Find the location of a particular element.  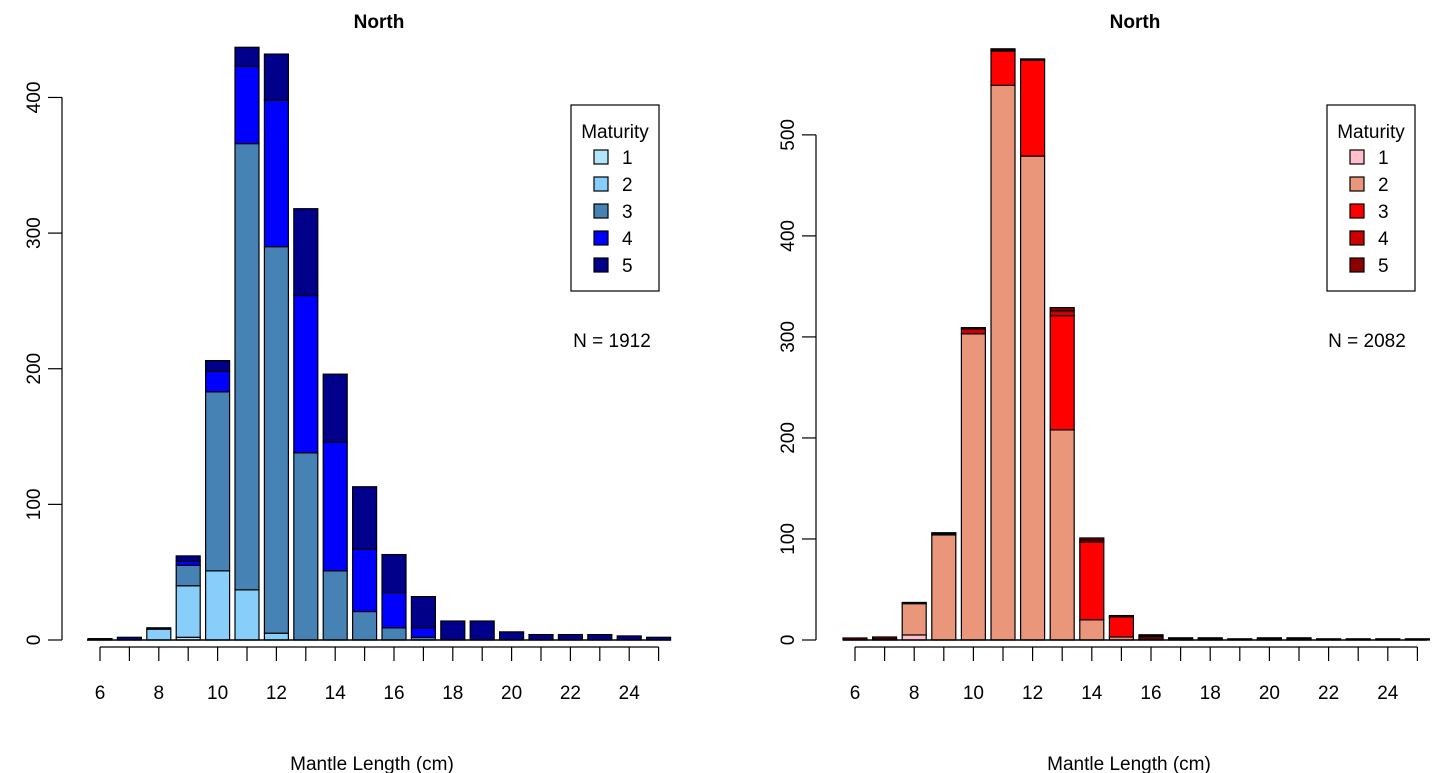

legend-label-2: 2 is located at coordinates (627, 185).